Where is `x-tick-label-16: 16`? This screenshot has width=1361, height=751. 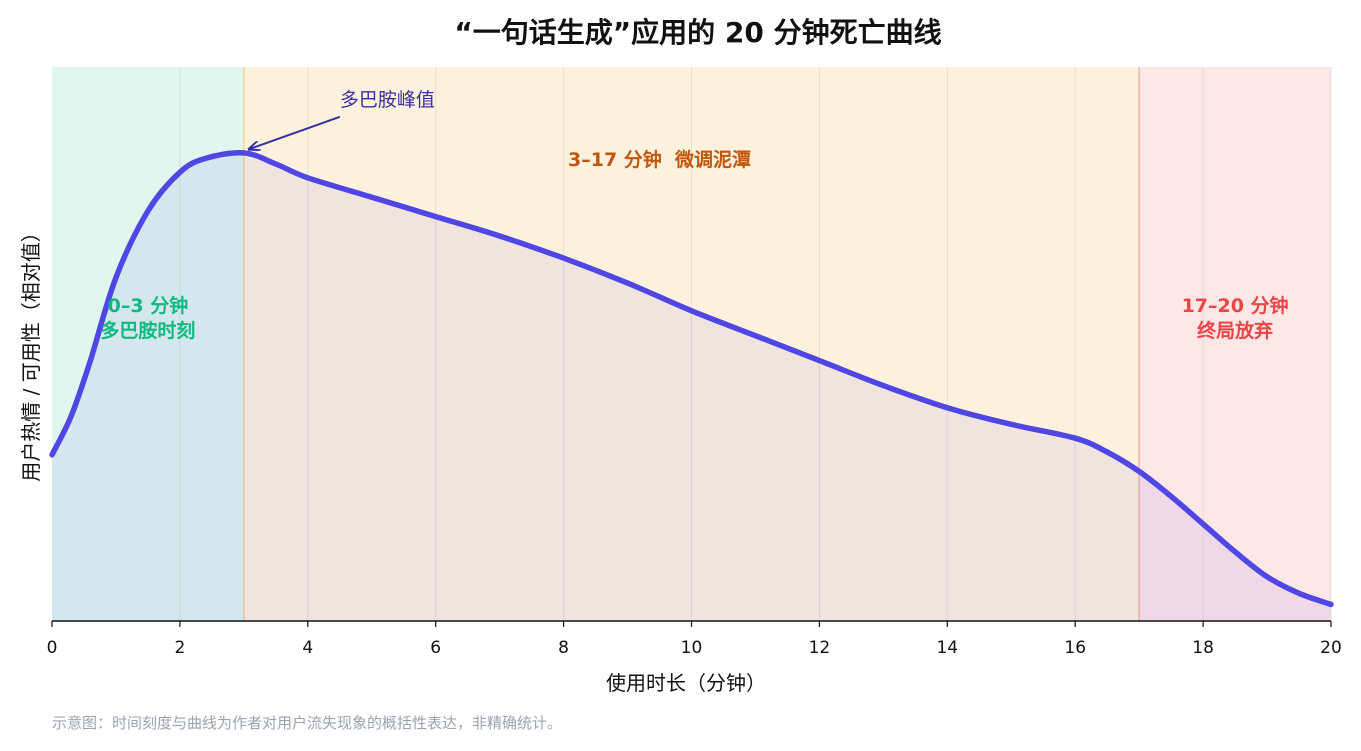
x-tick-label-16: 16 is located at coordinates (1075, 648).